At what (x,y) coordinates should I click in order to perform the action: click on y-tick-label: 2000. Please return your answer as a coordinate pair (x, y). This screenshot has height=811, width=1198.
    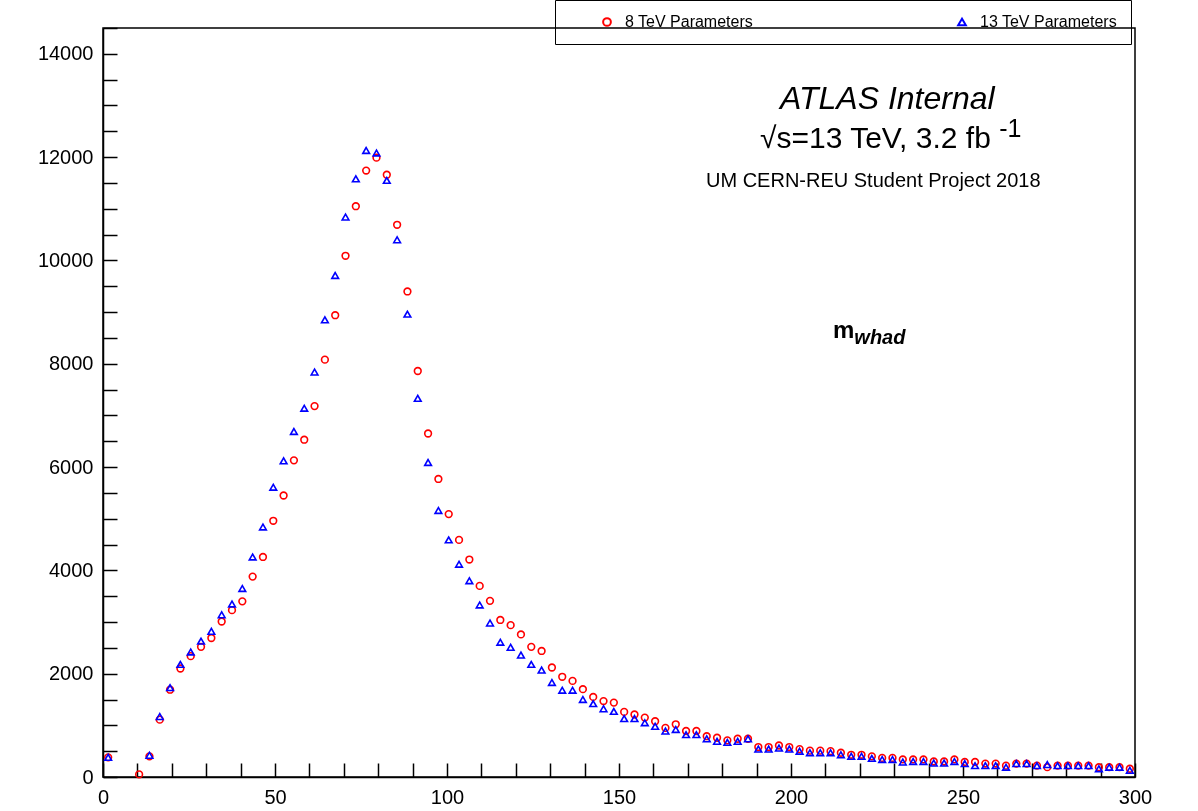
    Looking at the image, I should click on (71, 673).